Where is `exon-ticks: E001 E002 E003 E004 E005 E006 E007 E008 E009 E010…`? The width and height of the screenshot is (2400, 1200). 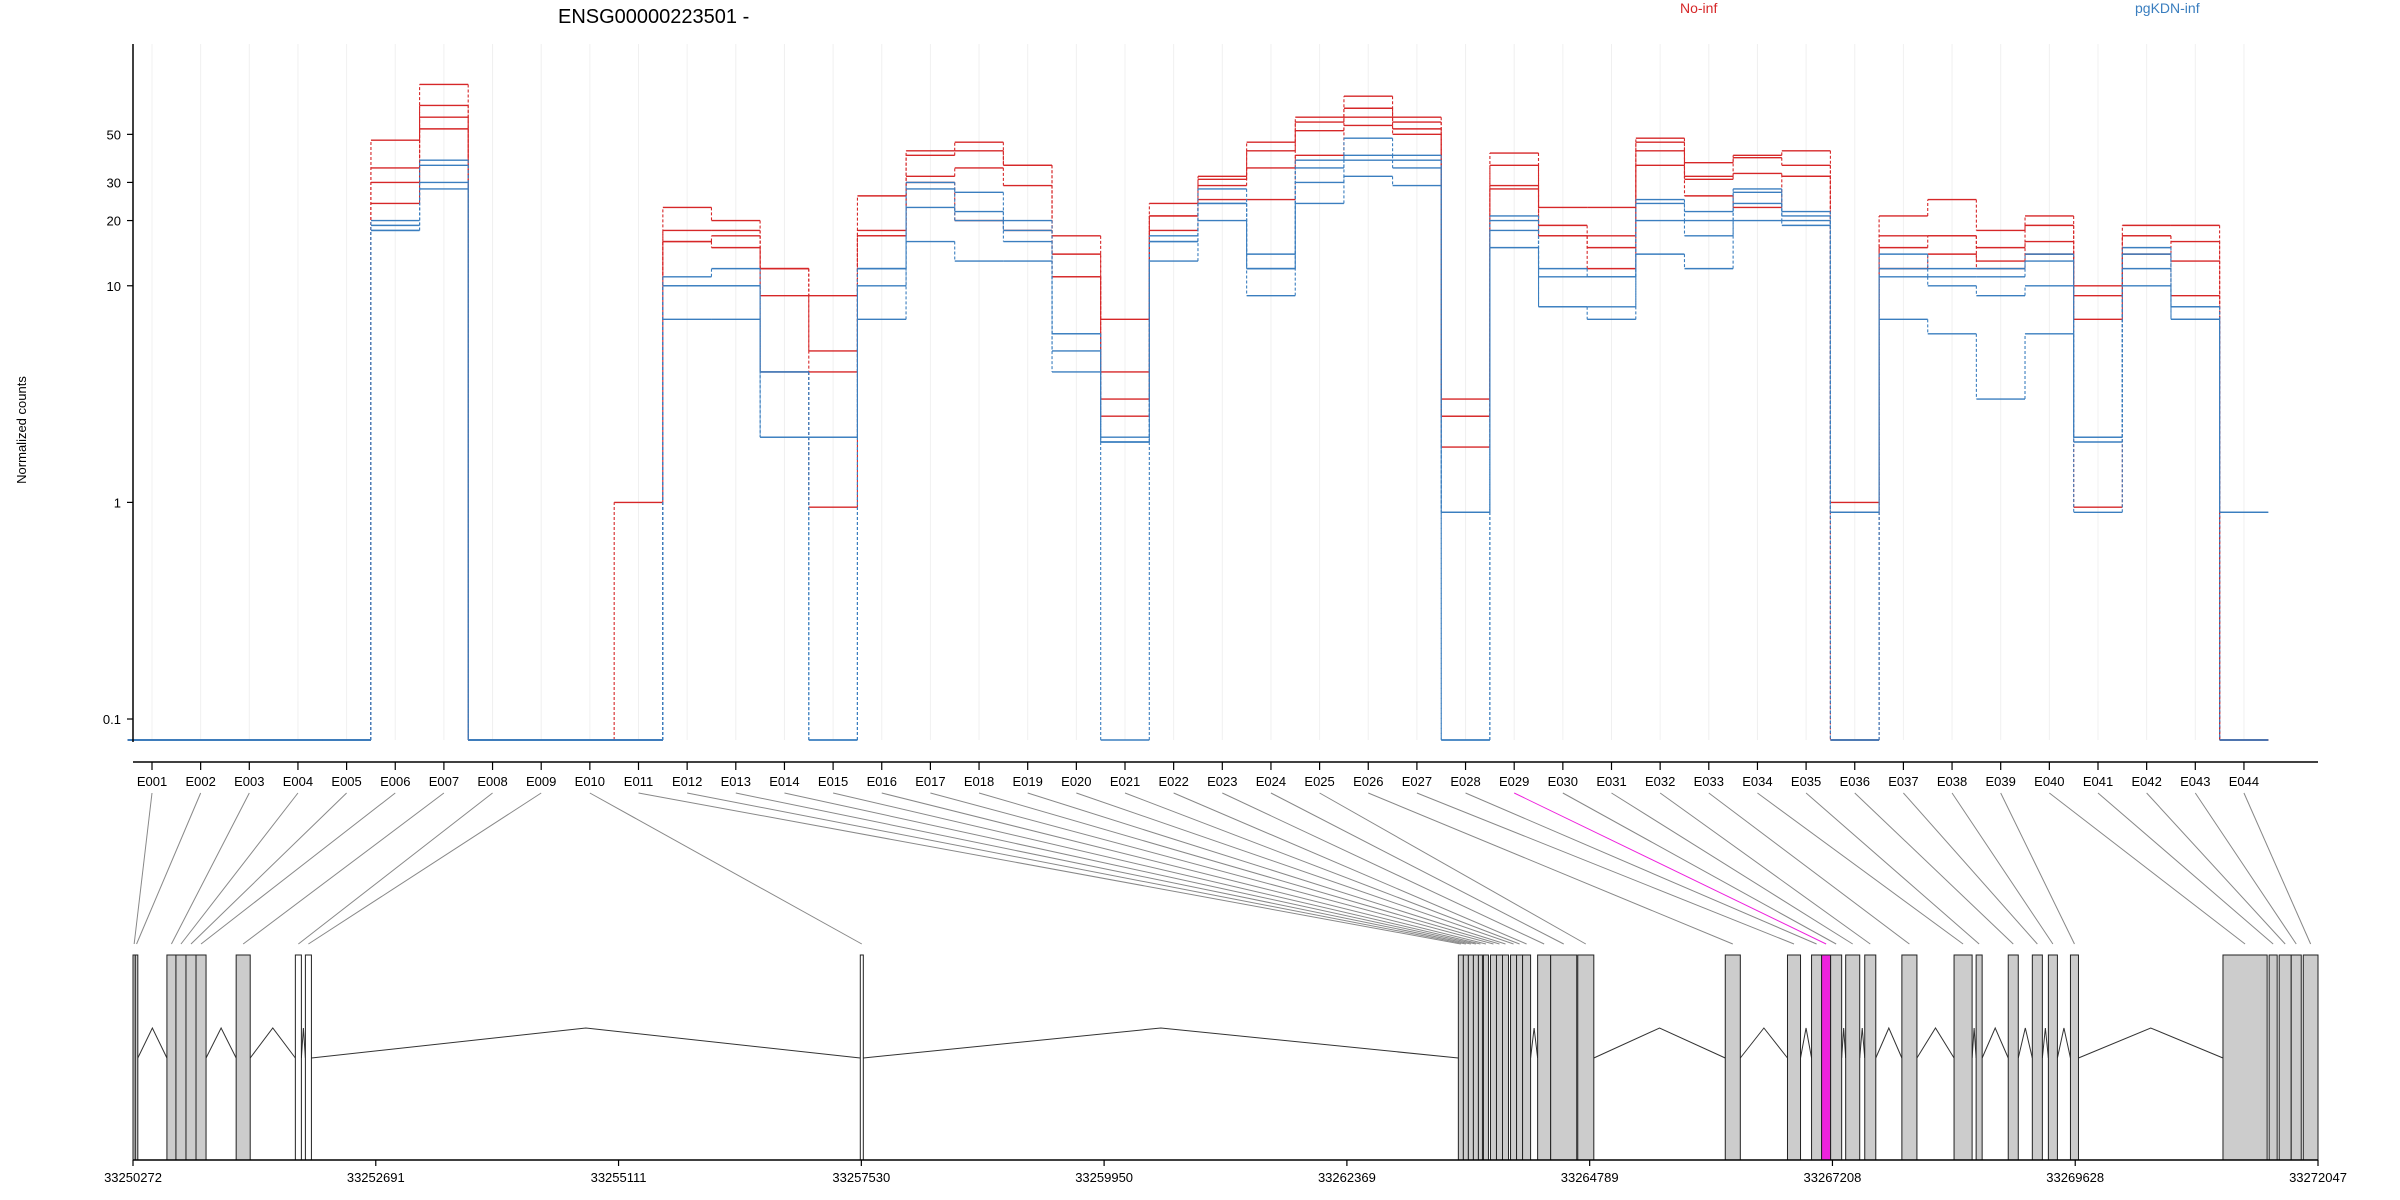
exon-ticks: E001 E002 E003 E004 E005 E006 E007 E008 E009 E010… is located at coordinates (1198, 775).